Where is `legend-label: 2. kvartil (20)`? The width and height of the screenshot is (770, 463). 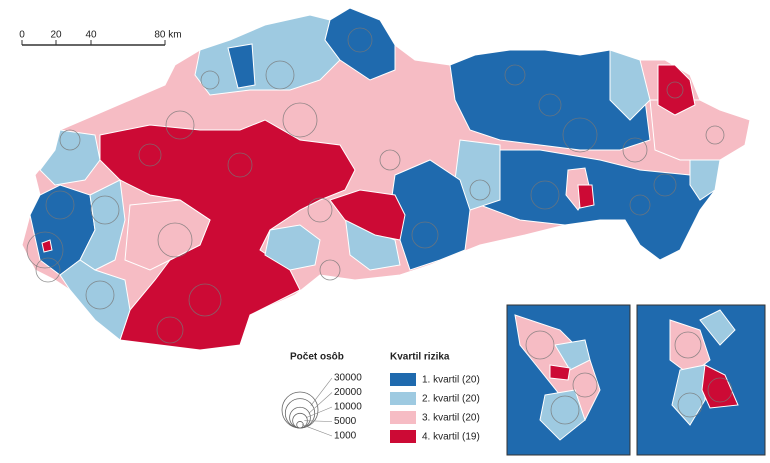
legend-label: 2. kvartil (20) is located at coordinates (451, 399).